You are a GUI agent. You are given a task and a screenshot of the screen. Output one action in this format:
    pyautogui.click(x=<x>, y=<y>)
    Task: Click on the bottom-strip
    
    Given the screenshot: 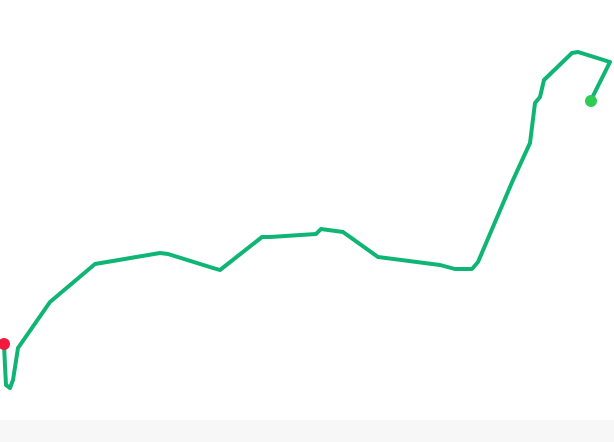 What is the action you would take?
    pyautogui.click(x=307, y=431)
    